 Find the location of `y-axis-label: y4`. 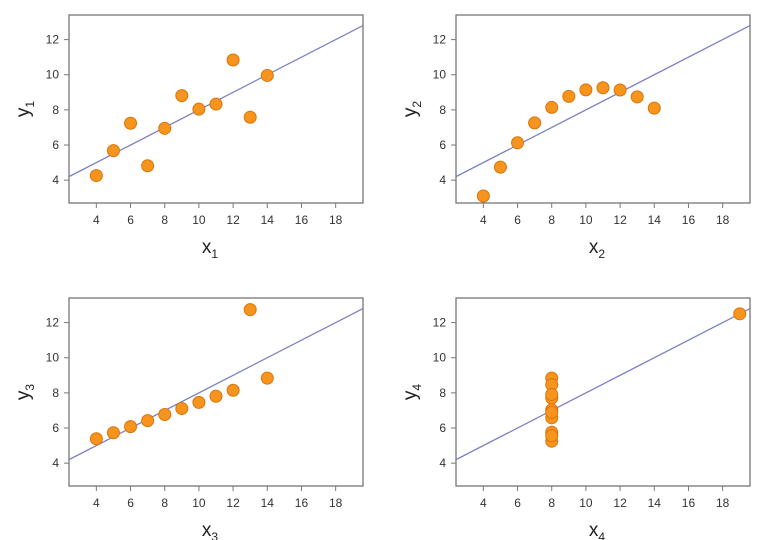

y-axis-label: y4 is located at coordinates (412, 392).